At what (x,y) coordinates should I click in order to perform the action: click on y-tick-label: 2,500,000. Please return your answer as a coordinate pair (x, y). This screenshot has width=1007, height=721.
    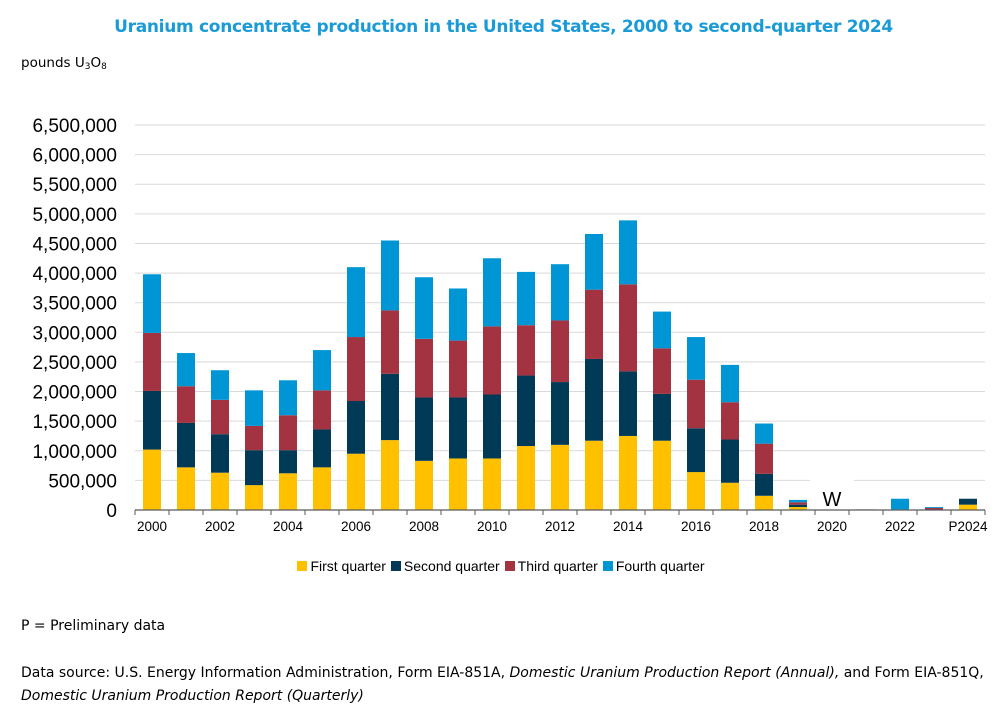
    Looking at the image, I should click on (74, 363).